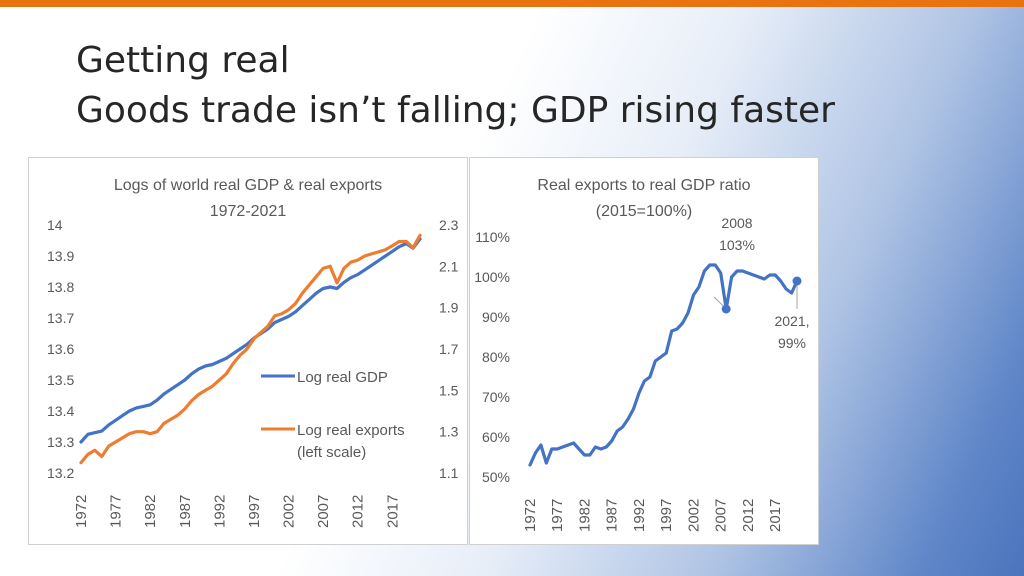  What do you see at coordinates (183, 60) in the screenshot?
I see `title-line-1: Getting real` at bounding box center [183, 60].